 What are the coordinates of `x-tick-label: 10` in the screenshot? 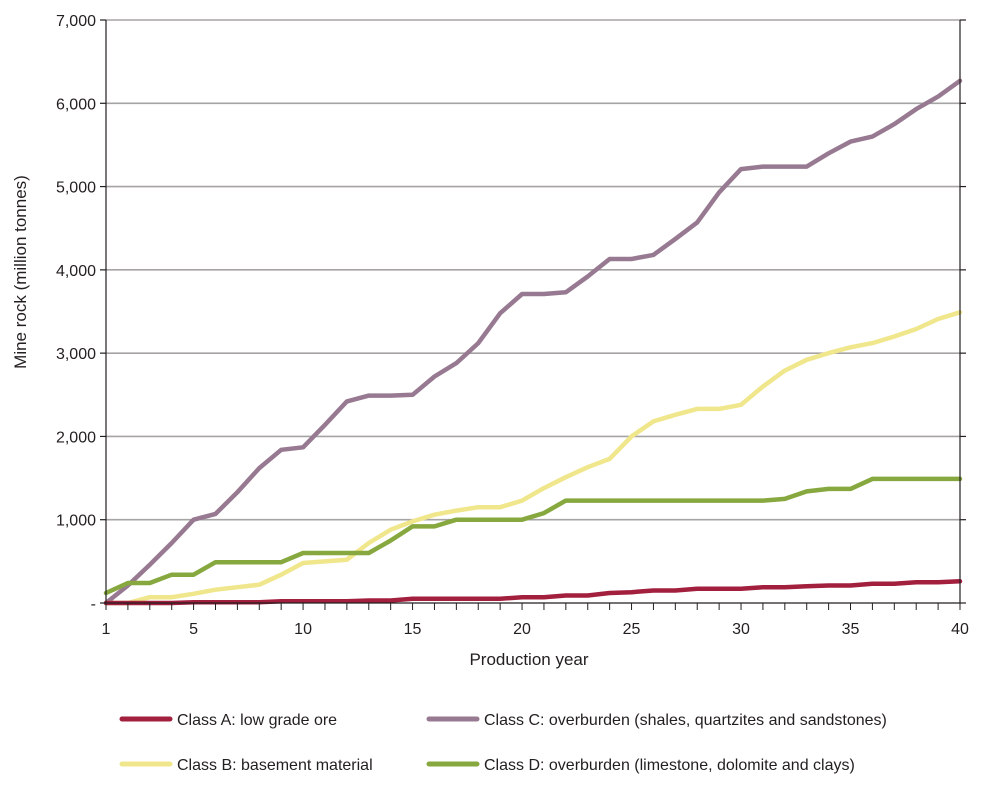 It's located at (303, 629).